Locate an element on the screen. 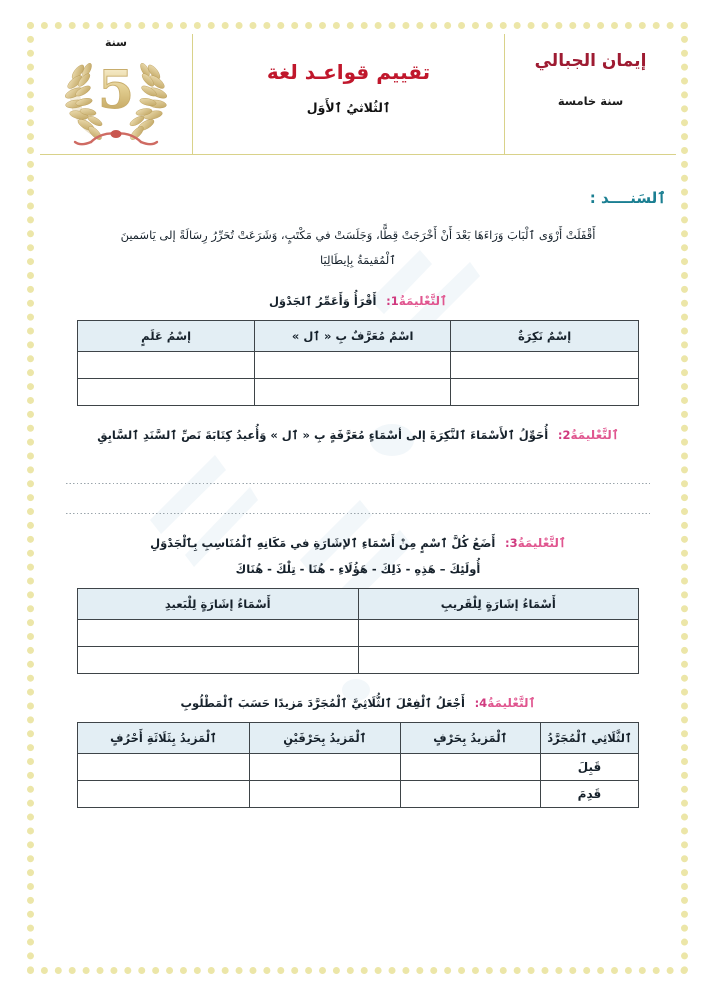  table-verbs-header-1: ٱلْمَزيدُ بِحَرْفٍ is located at coordinates (470, 738).